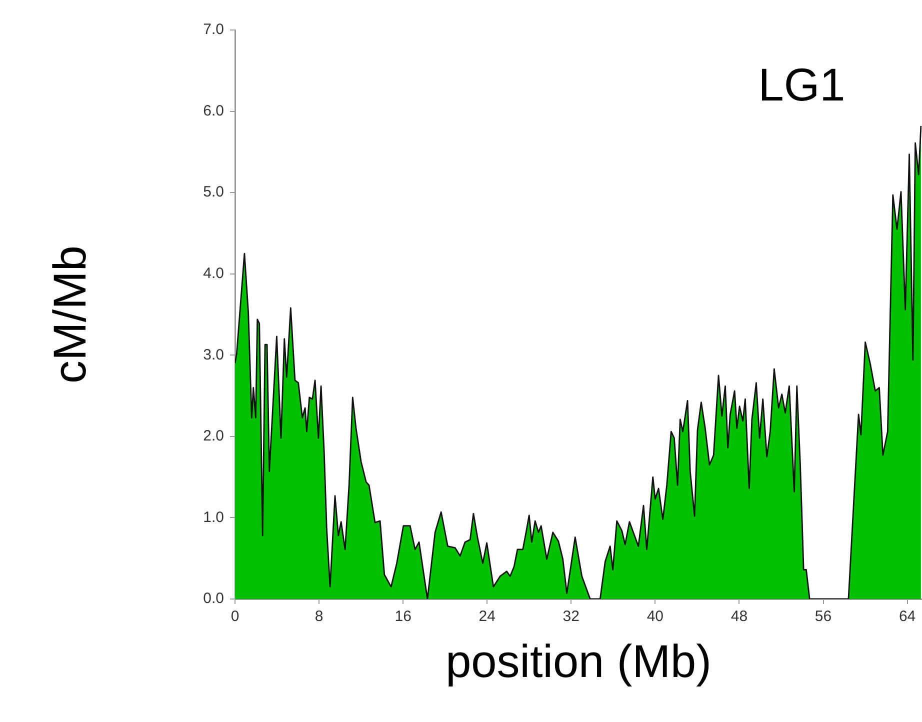 This screenshot has width=922, height=722. What do you see at coordinates (655, 617) in the screenshot?
I see `x-tick-label: 40` at bounding box center [655, 617].